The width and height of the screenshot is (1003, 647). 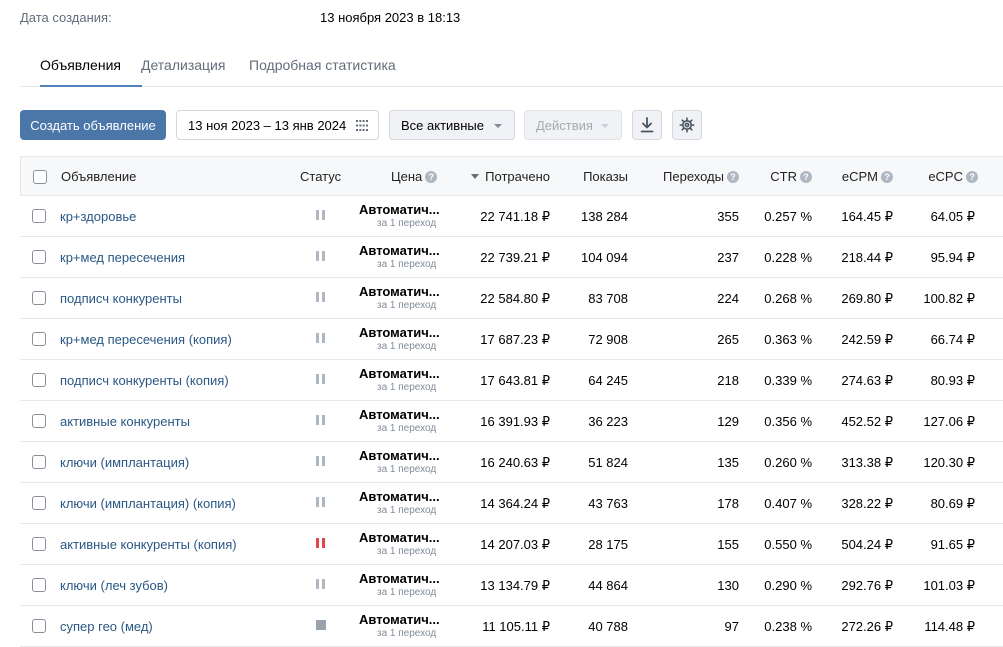 What do you see at coordinates (859, 176) in the screenshot?
I see `header-ecpm-label: eCPM` at bounding box center [859, 176].